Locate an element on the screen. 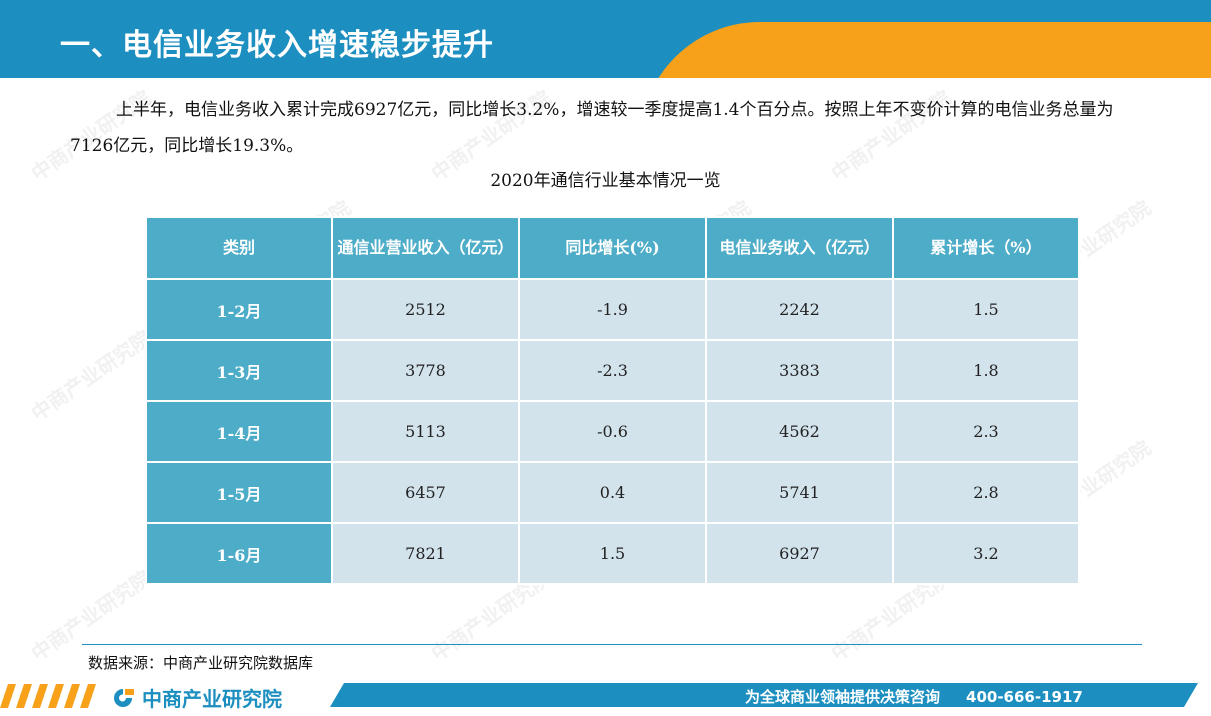  table-cell: -0.6 is located at coordinates (612, 431).